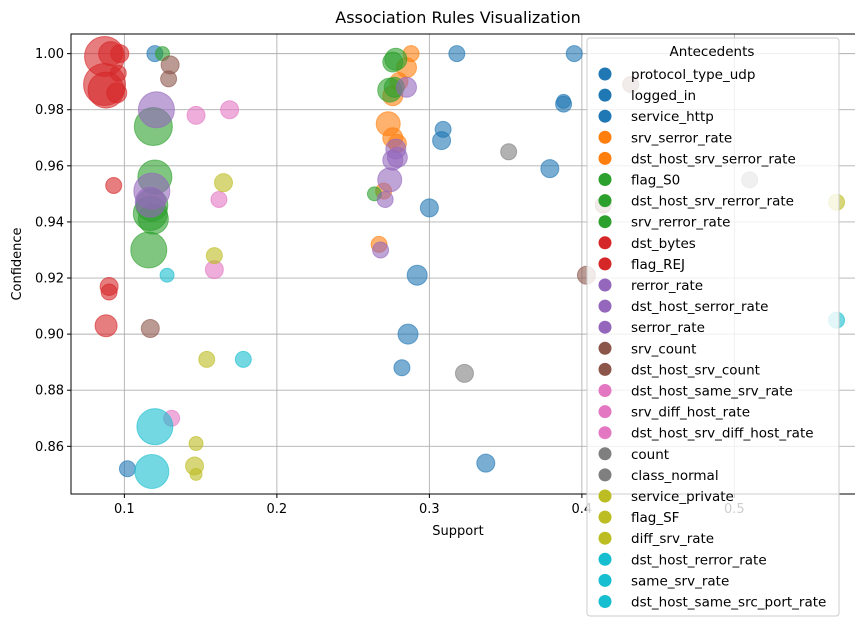  I want to click on legend-label: protocol_type_udp, so click(693, 75).